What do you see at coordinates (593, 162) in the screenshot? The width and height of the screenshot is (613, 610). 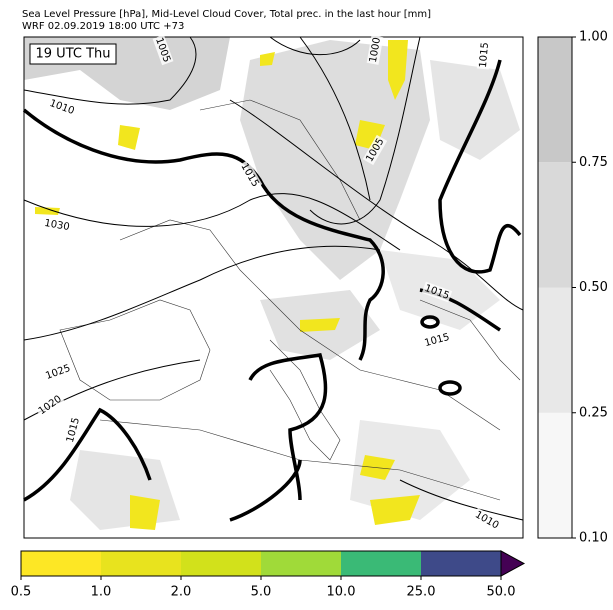 I see `tick-label: 0.75` at bounding box center [593, 162].